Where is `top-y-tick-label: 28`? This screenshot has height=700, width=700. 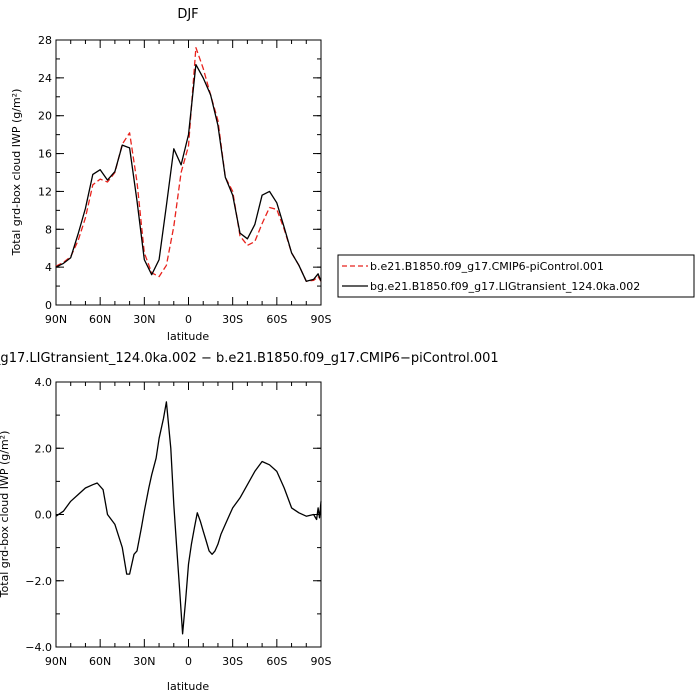 top-y-tick-label: 28 is located at coordinates (45, 40).